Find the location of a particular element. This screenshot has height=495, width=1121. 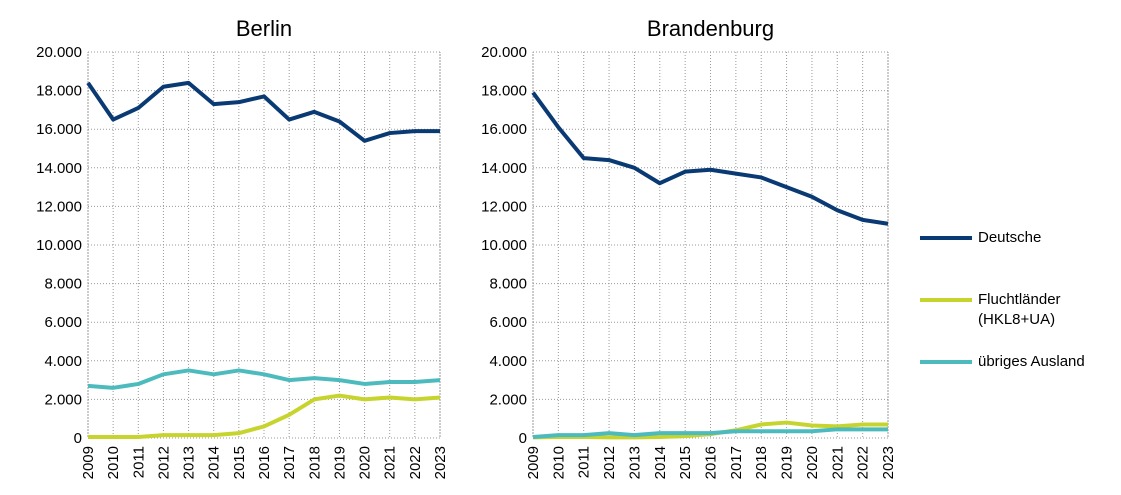

chart-title: Berlin is located at coordinates (264, 28).